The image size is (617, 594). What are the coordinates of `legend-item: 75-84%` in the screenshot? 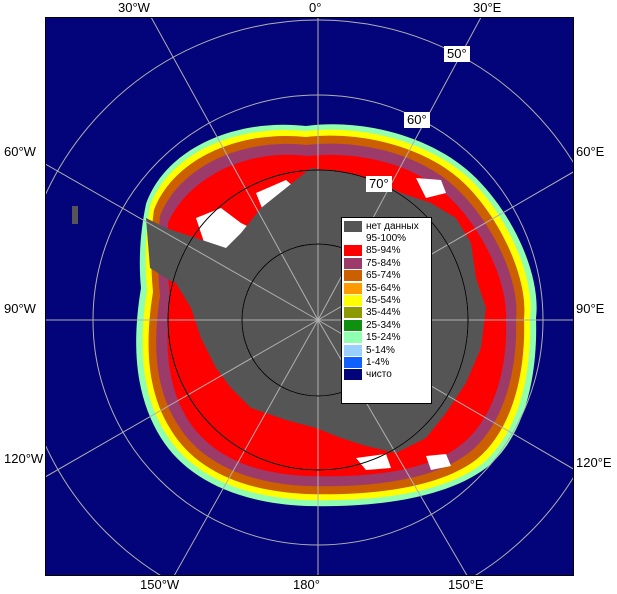 It's located at (387, 263).